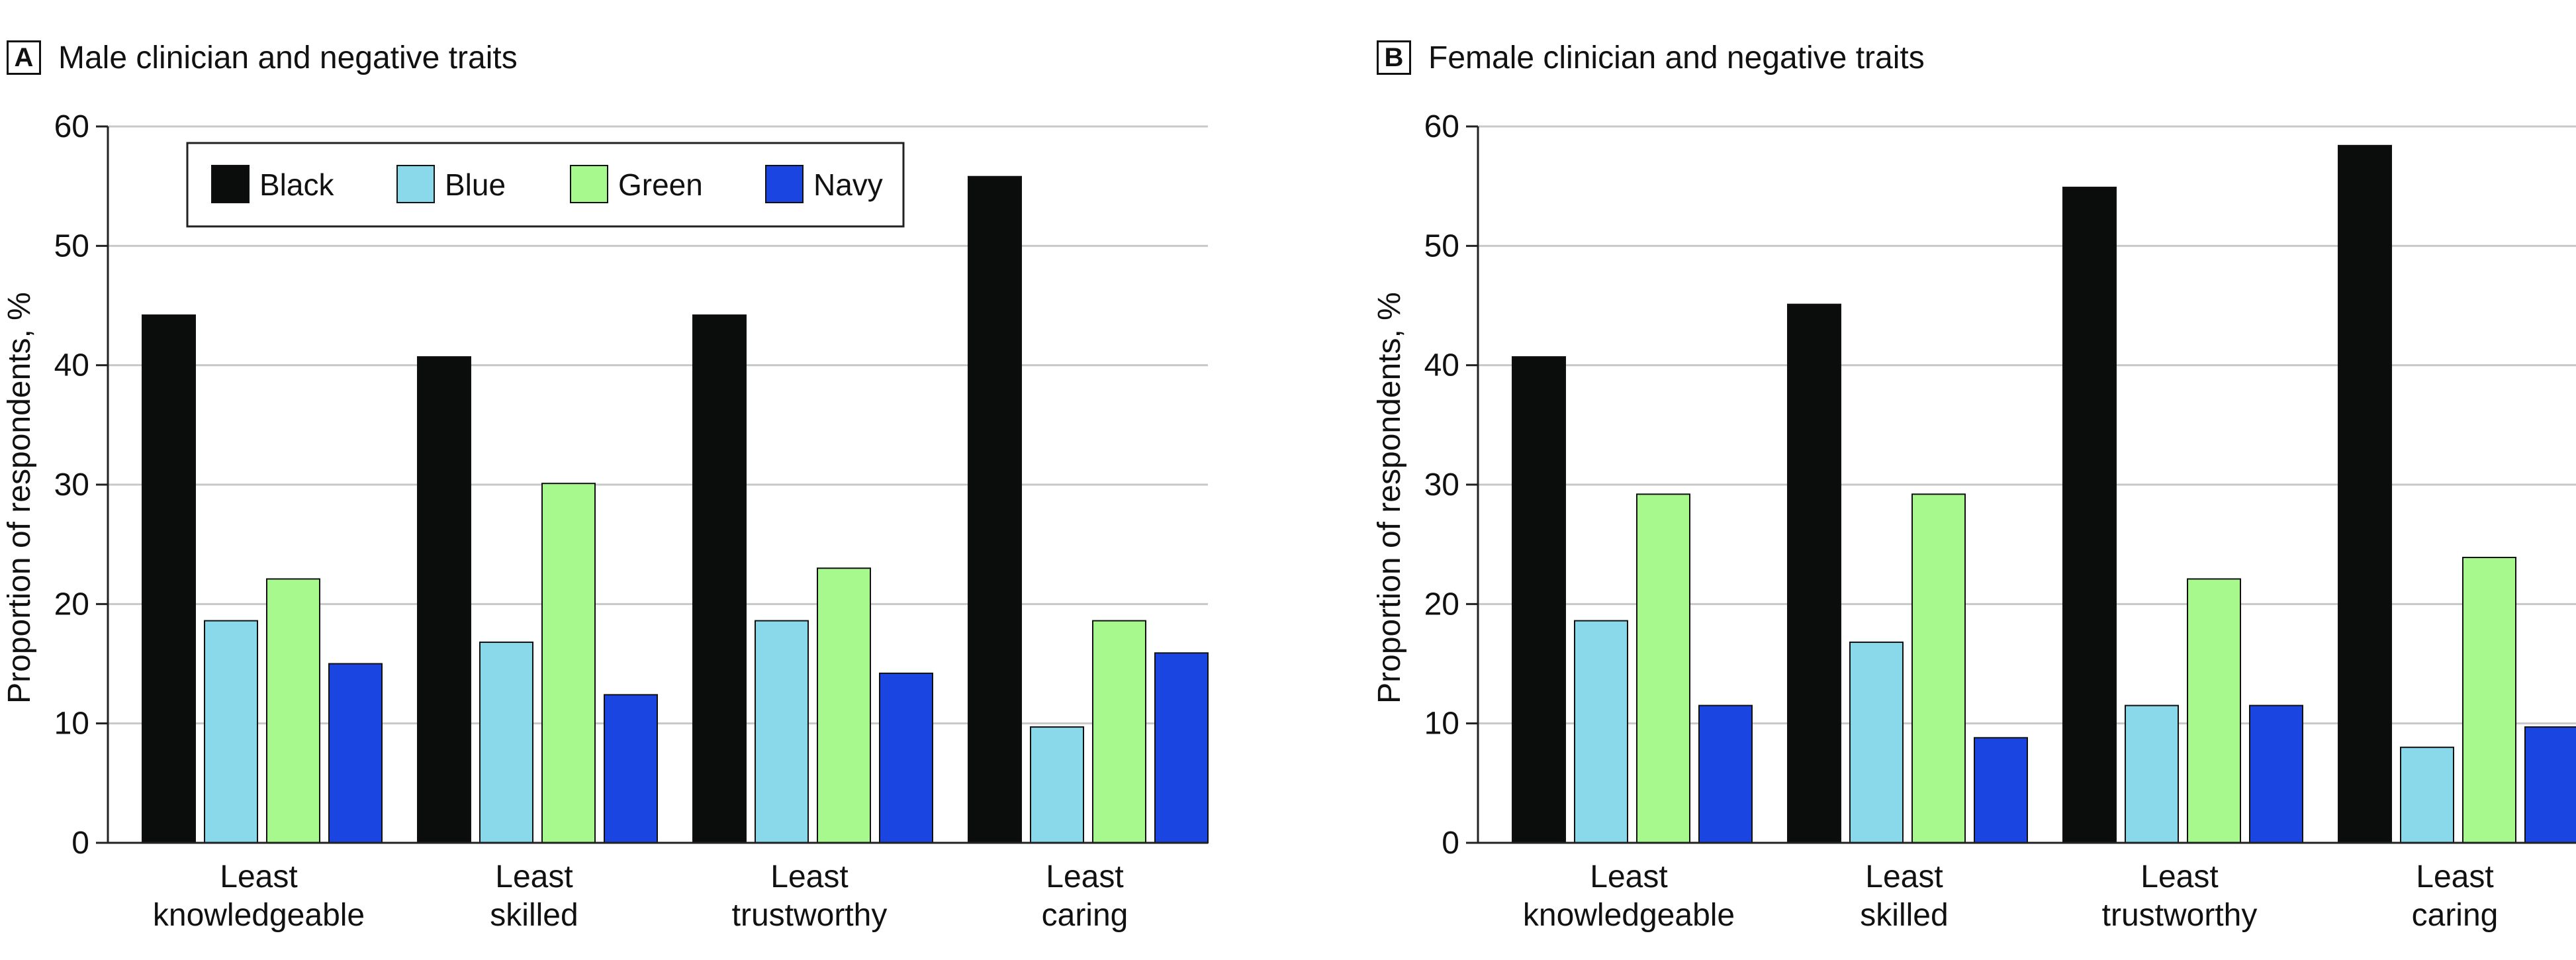 The height and width of the screenshot is (960, 2576). I want to click on legend-label-navy: Navy, so click(848, 185).